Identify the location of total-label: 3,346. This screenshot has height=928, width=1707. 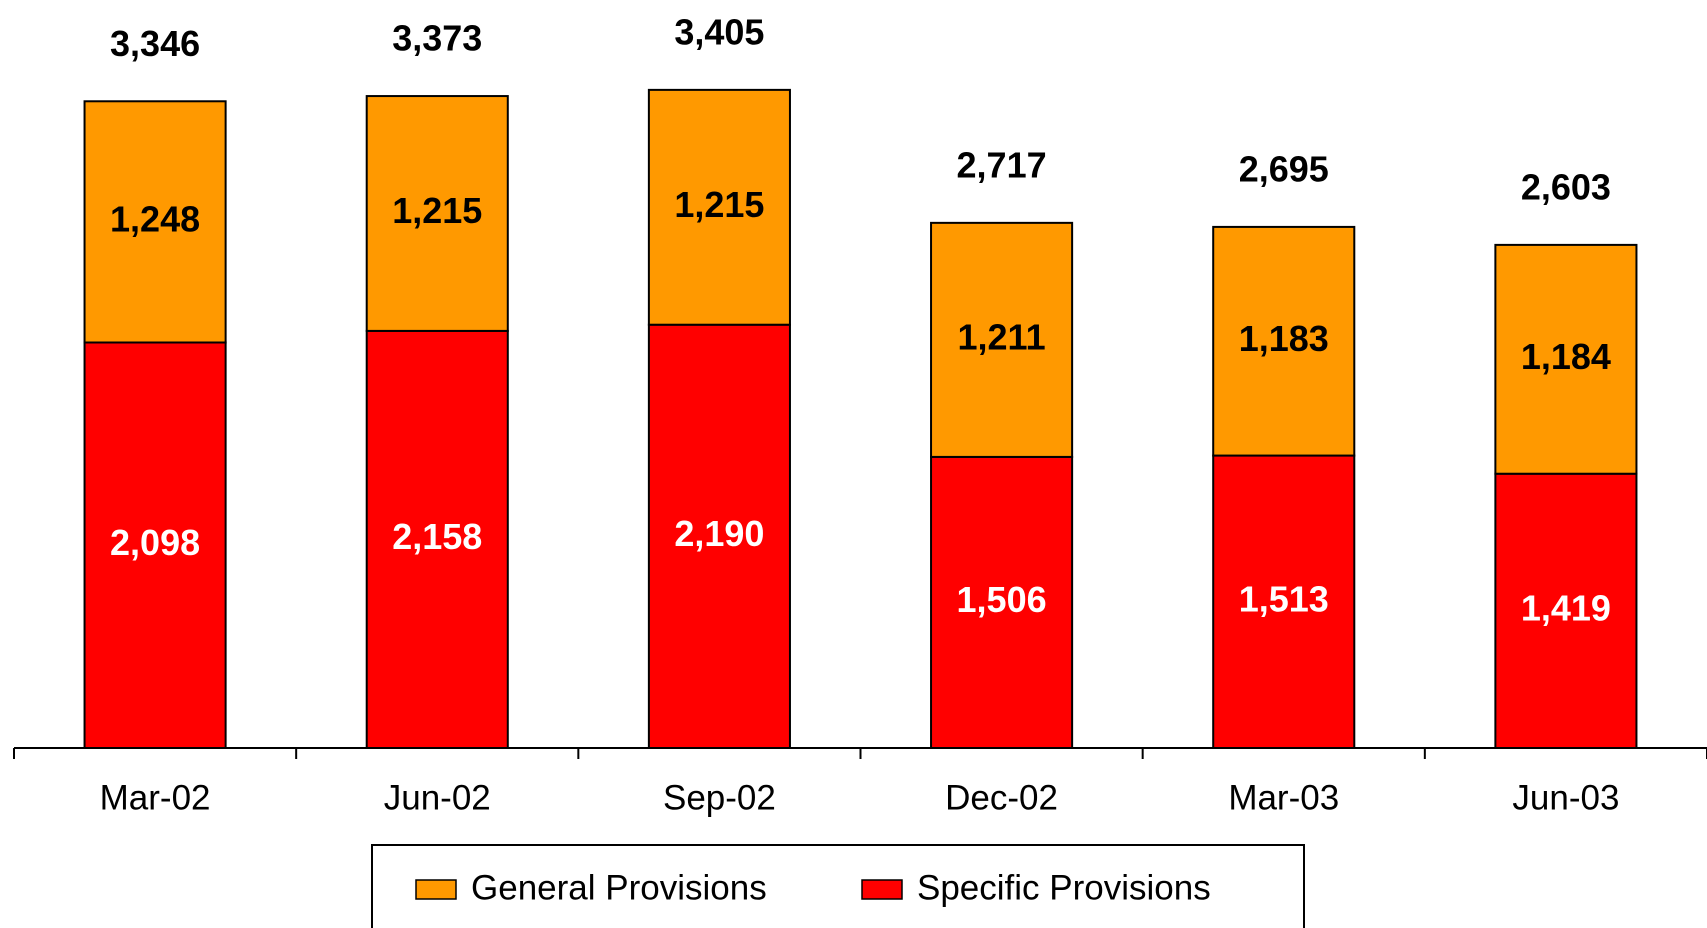
(155, 43).